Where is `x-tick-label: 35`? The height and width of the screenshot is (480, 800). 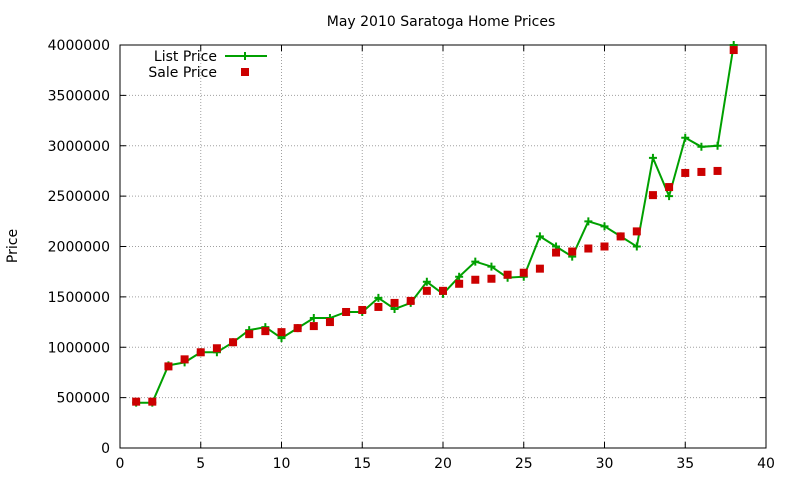
x-tick-label: 35 is located at coordinates (685, 464).